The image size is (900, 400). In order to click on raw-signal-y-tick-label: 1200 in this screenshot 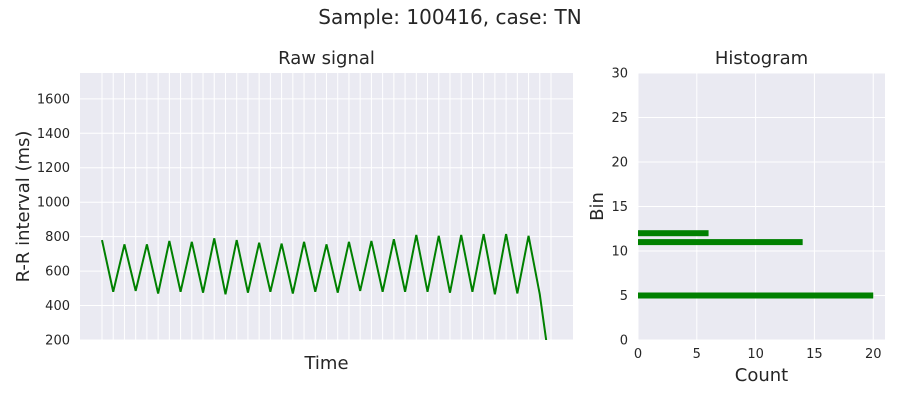, I will do `click(53, 168)`.